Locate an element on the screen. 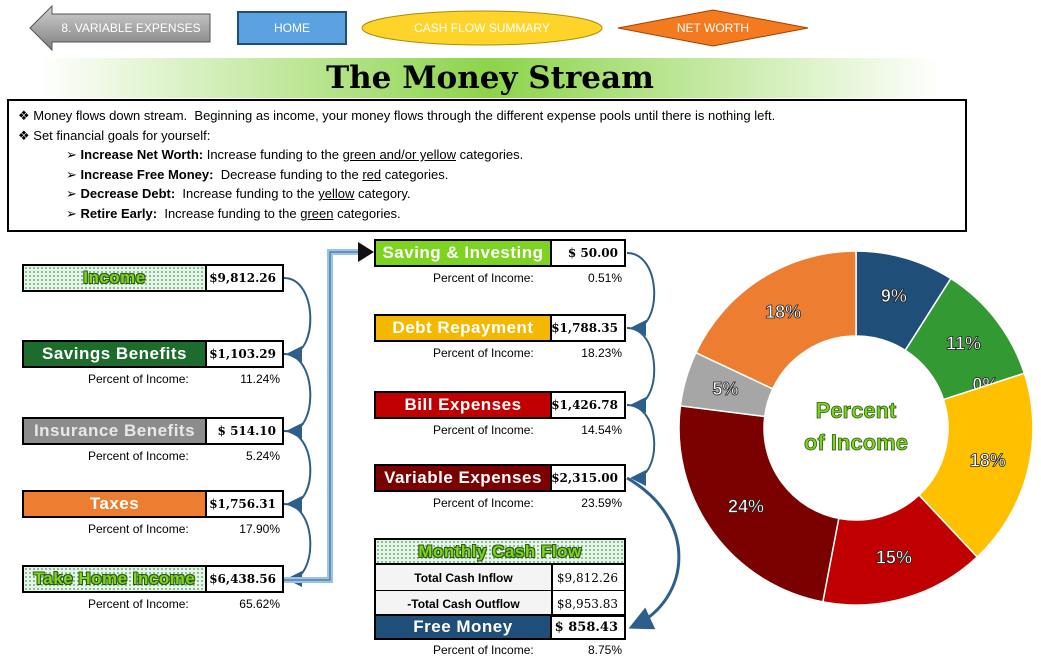 This screenshot has width=1041, height=659. category-amount: $1,788.35 is located at coordinates (588, 328).